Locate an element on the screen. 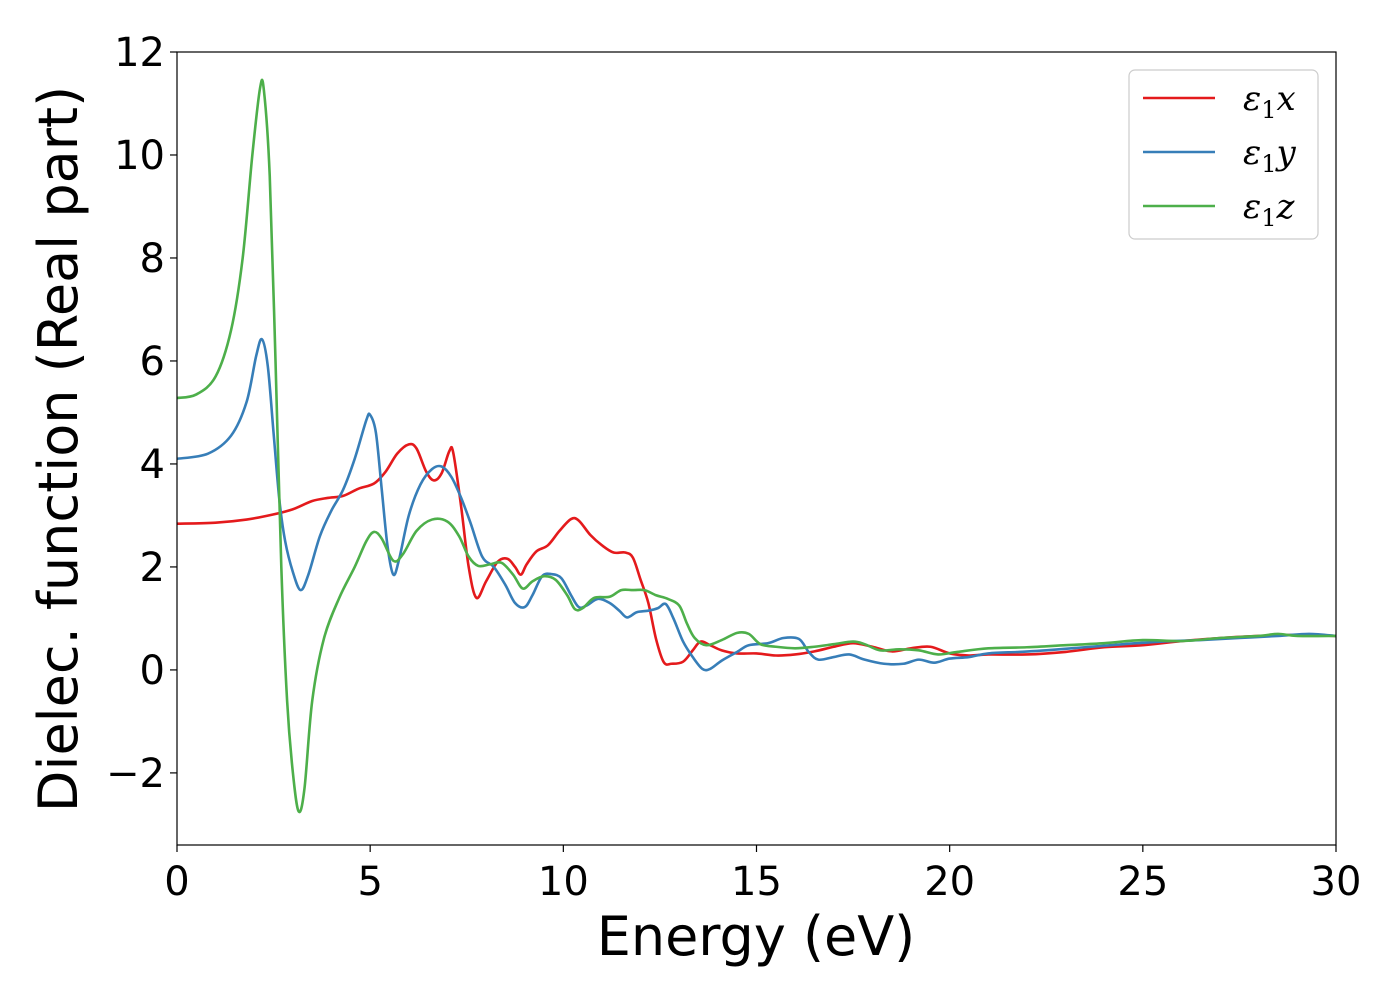 This screenshot has width=1400, height=1000. y-tick-label: 8 is located at coordinates (152, 259).